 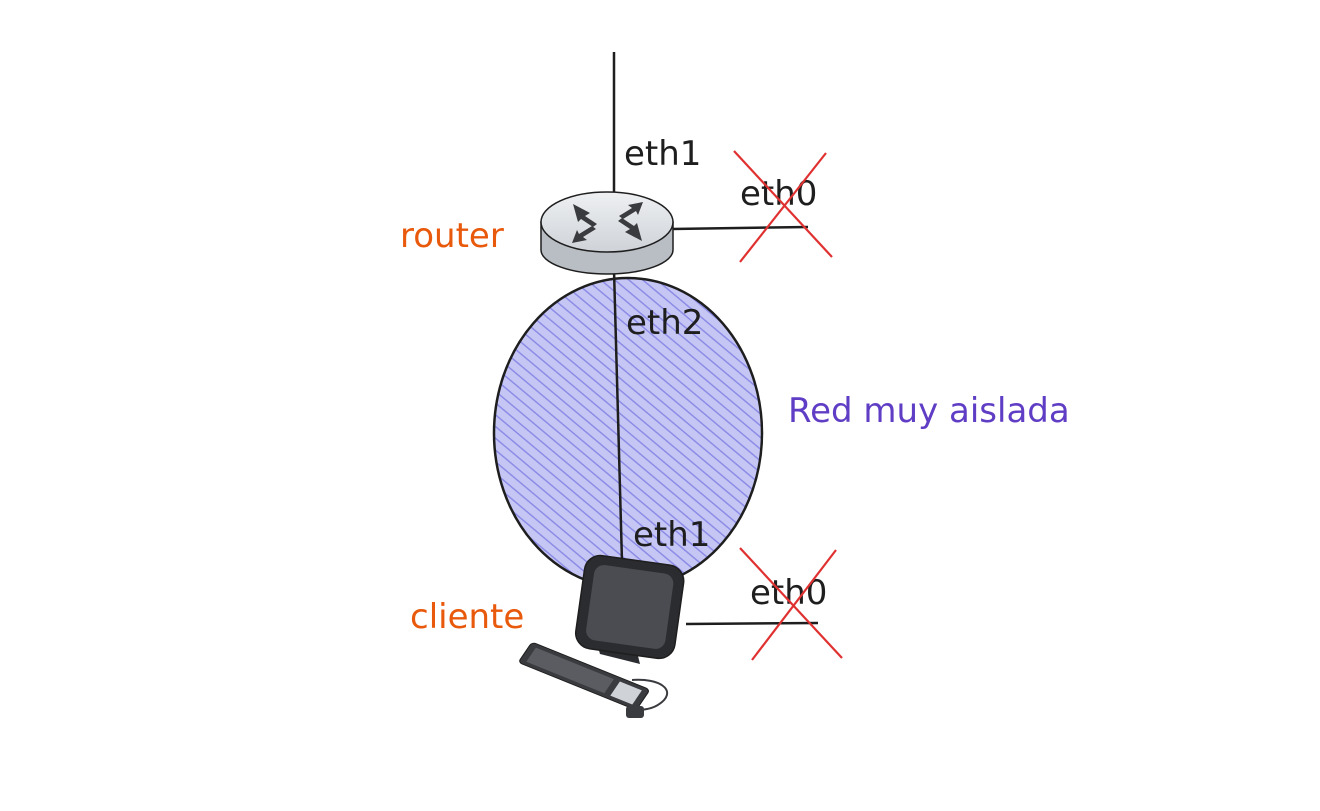 I want to click on router-eth0-disabled-cross-icon, so click(x=783, y=206).